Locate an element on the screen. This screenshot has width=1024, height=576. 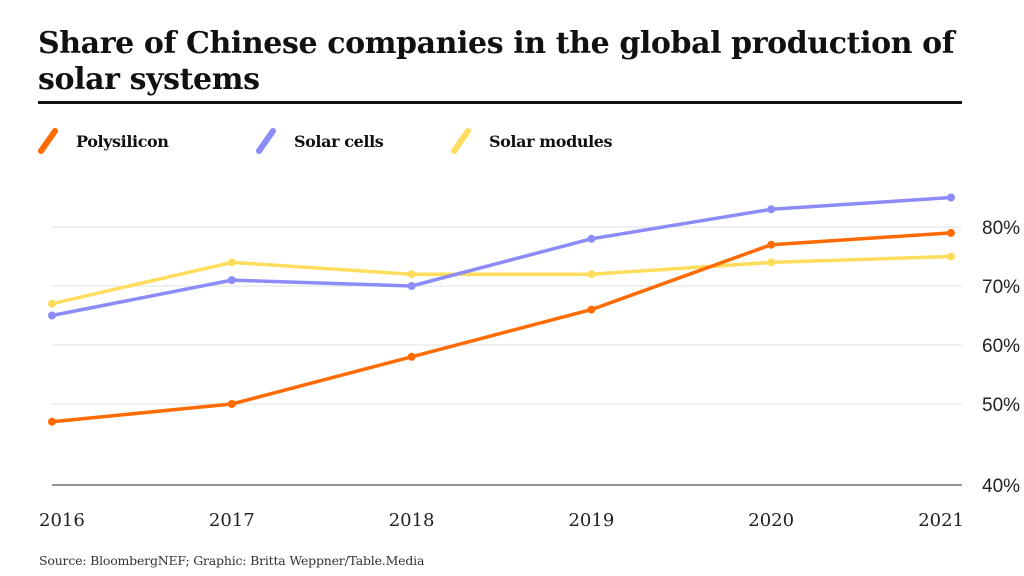
legend-item-solar-cells: Solar cells is located at coordinates (320, 141).